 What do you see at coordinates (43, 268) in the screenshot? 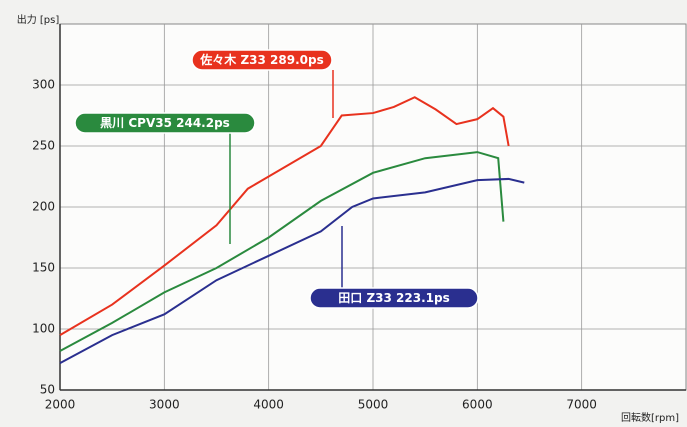
I see `y-tick-label: 150` at bounding box center [43, 268].